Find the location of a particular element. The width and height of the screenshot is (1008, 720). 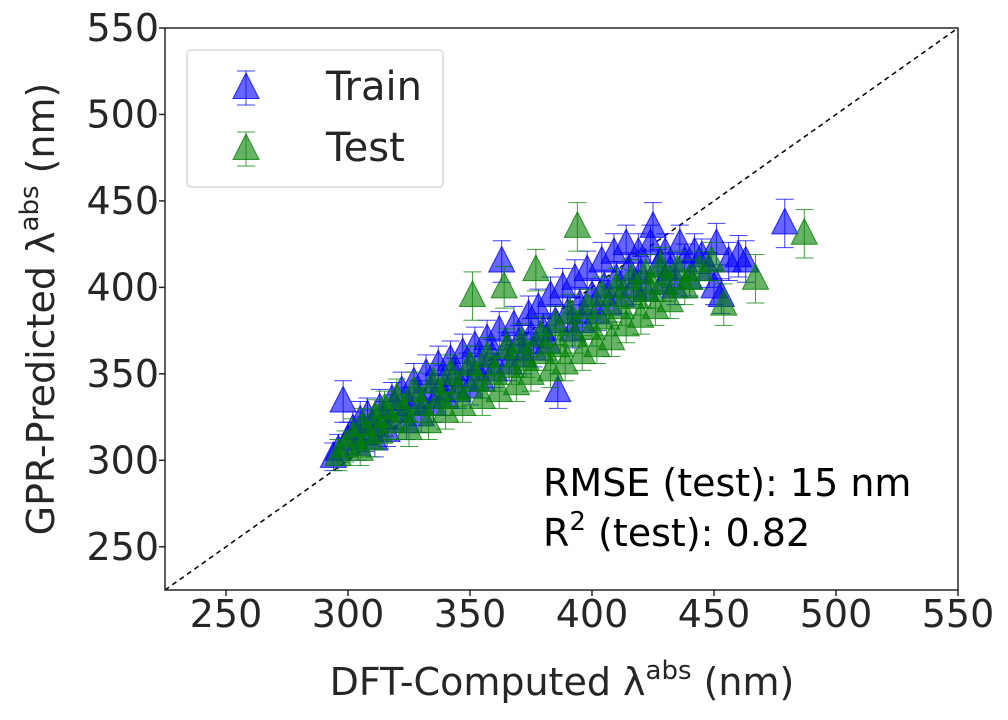

legend-test-triangle is located at coordinates (246, 149).